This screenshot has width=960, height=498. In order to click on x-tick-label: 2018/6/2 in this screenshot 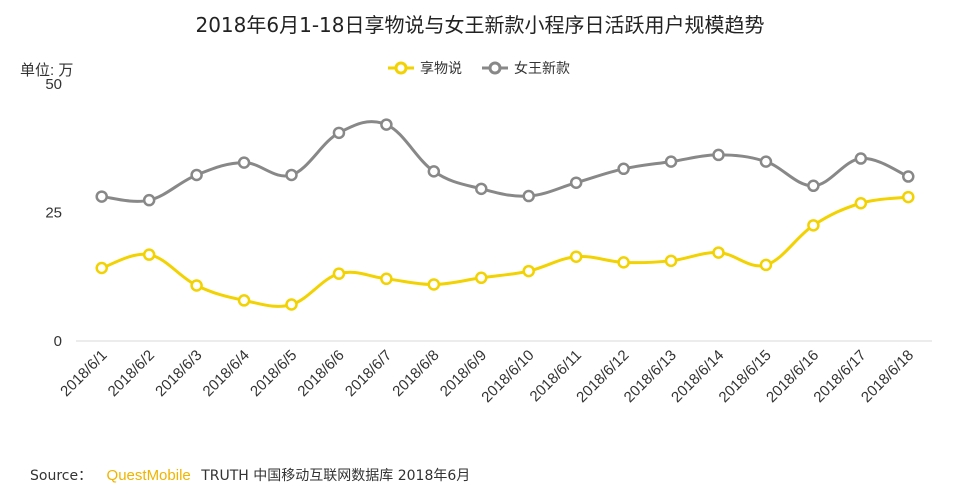, I will do `click(131, 373)`.